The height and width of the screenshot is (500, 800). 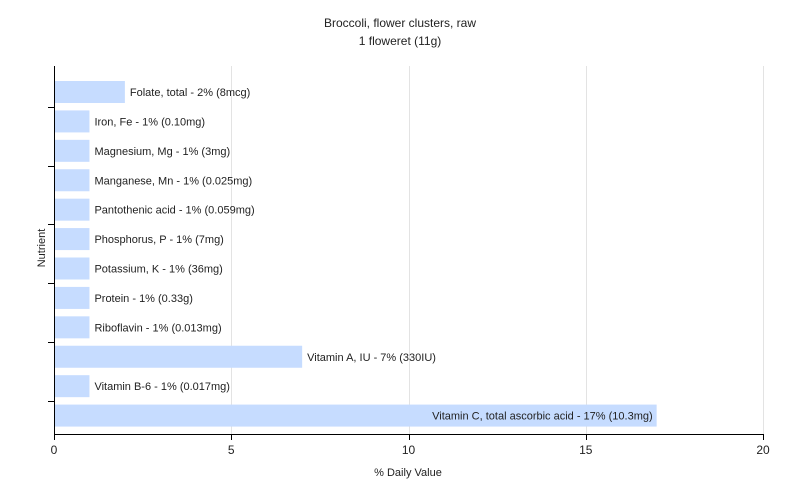 What do you see at coordinates (231, 450) in the screenshot?
I see `x-tick-label-1: 5` at bounding box center [231, 450].